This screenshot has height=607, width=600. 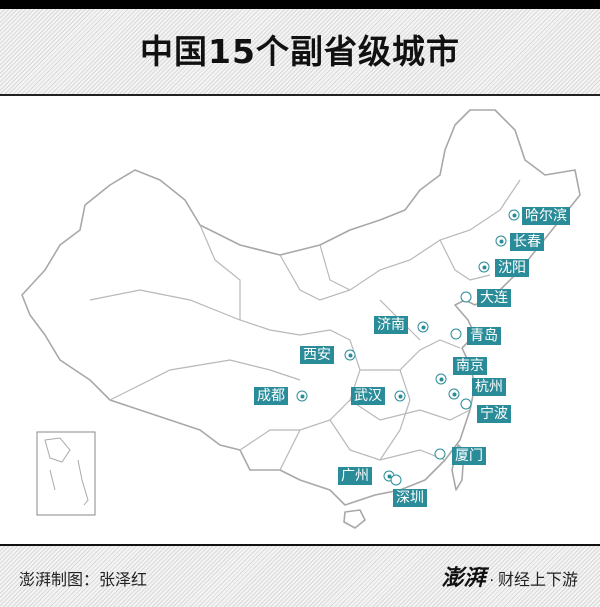 I want to click on top-bar, so click(x=300, y=4).